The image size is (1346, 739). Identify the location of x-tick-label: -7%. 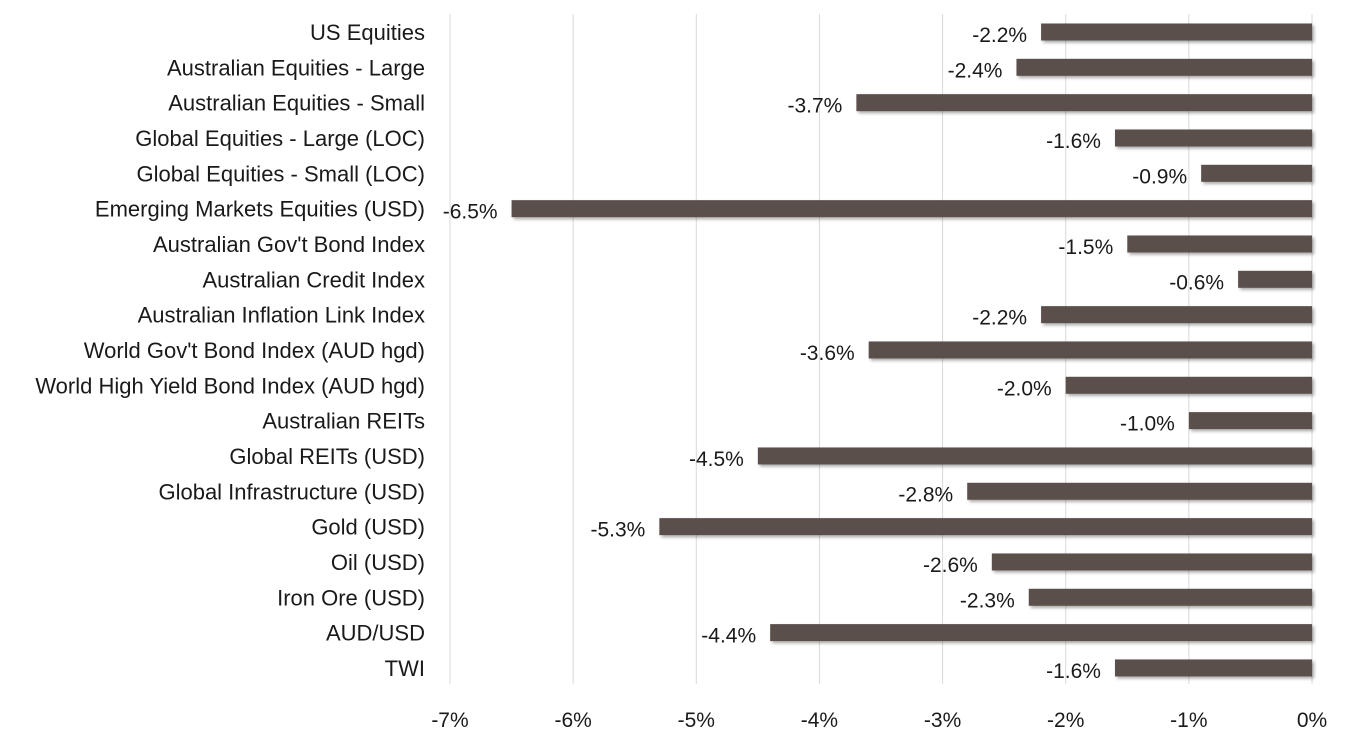
(449, 720).